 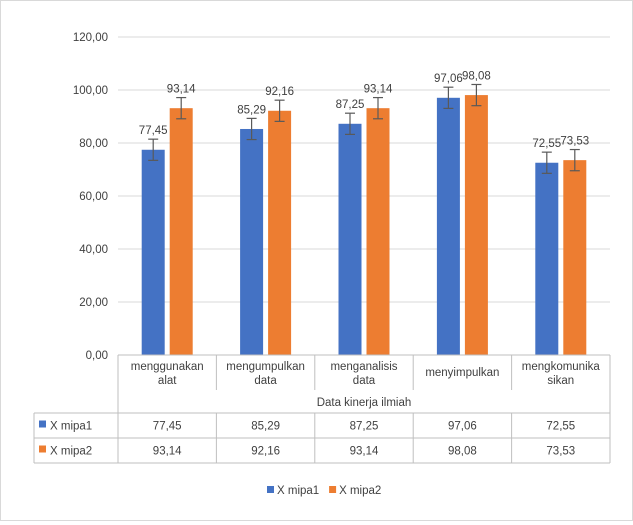 What do you see at coordinates (93, 303) in the screenshot?
I see `y-tick-label: 20,00` at bounding box center [93, 303].